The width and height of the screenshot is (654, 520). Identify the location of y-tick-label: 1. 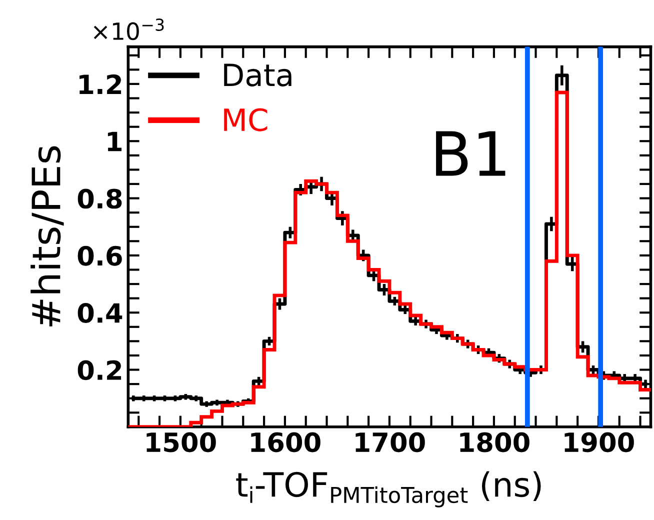
(115, 142).